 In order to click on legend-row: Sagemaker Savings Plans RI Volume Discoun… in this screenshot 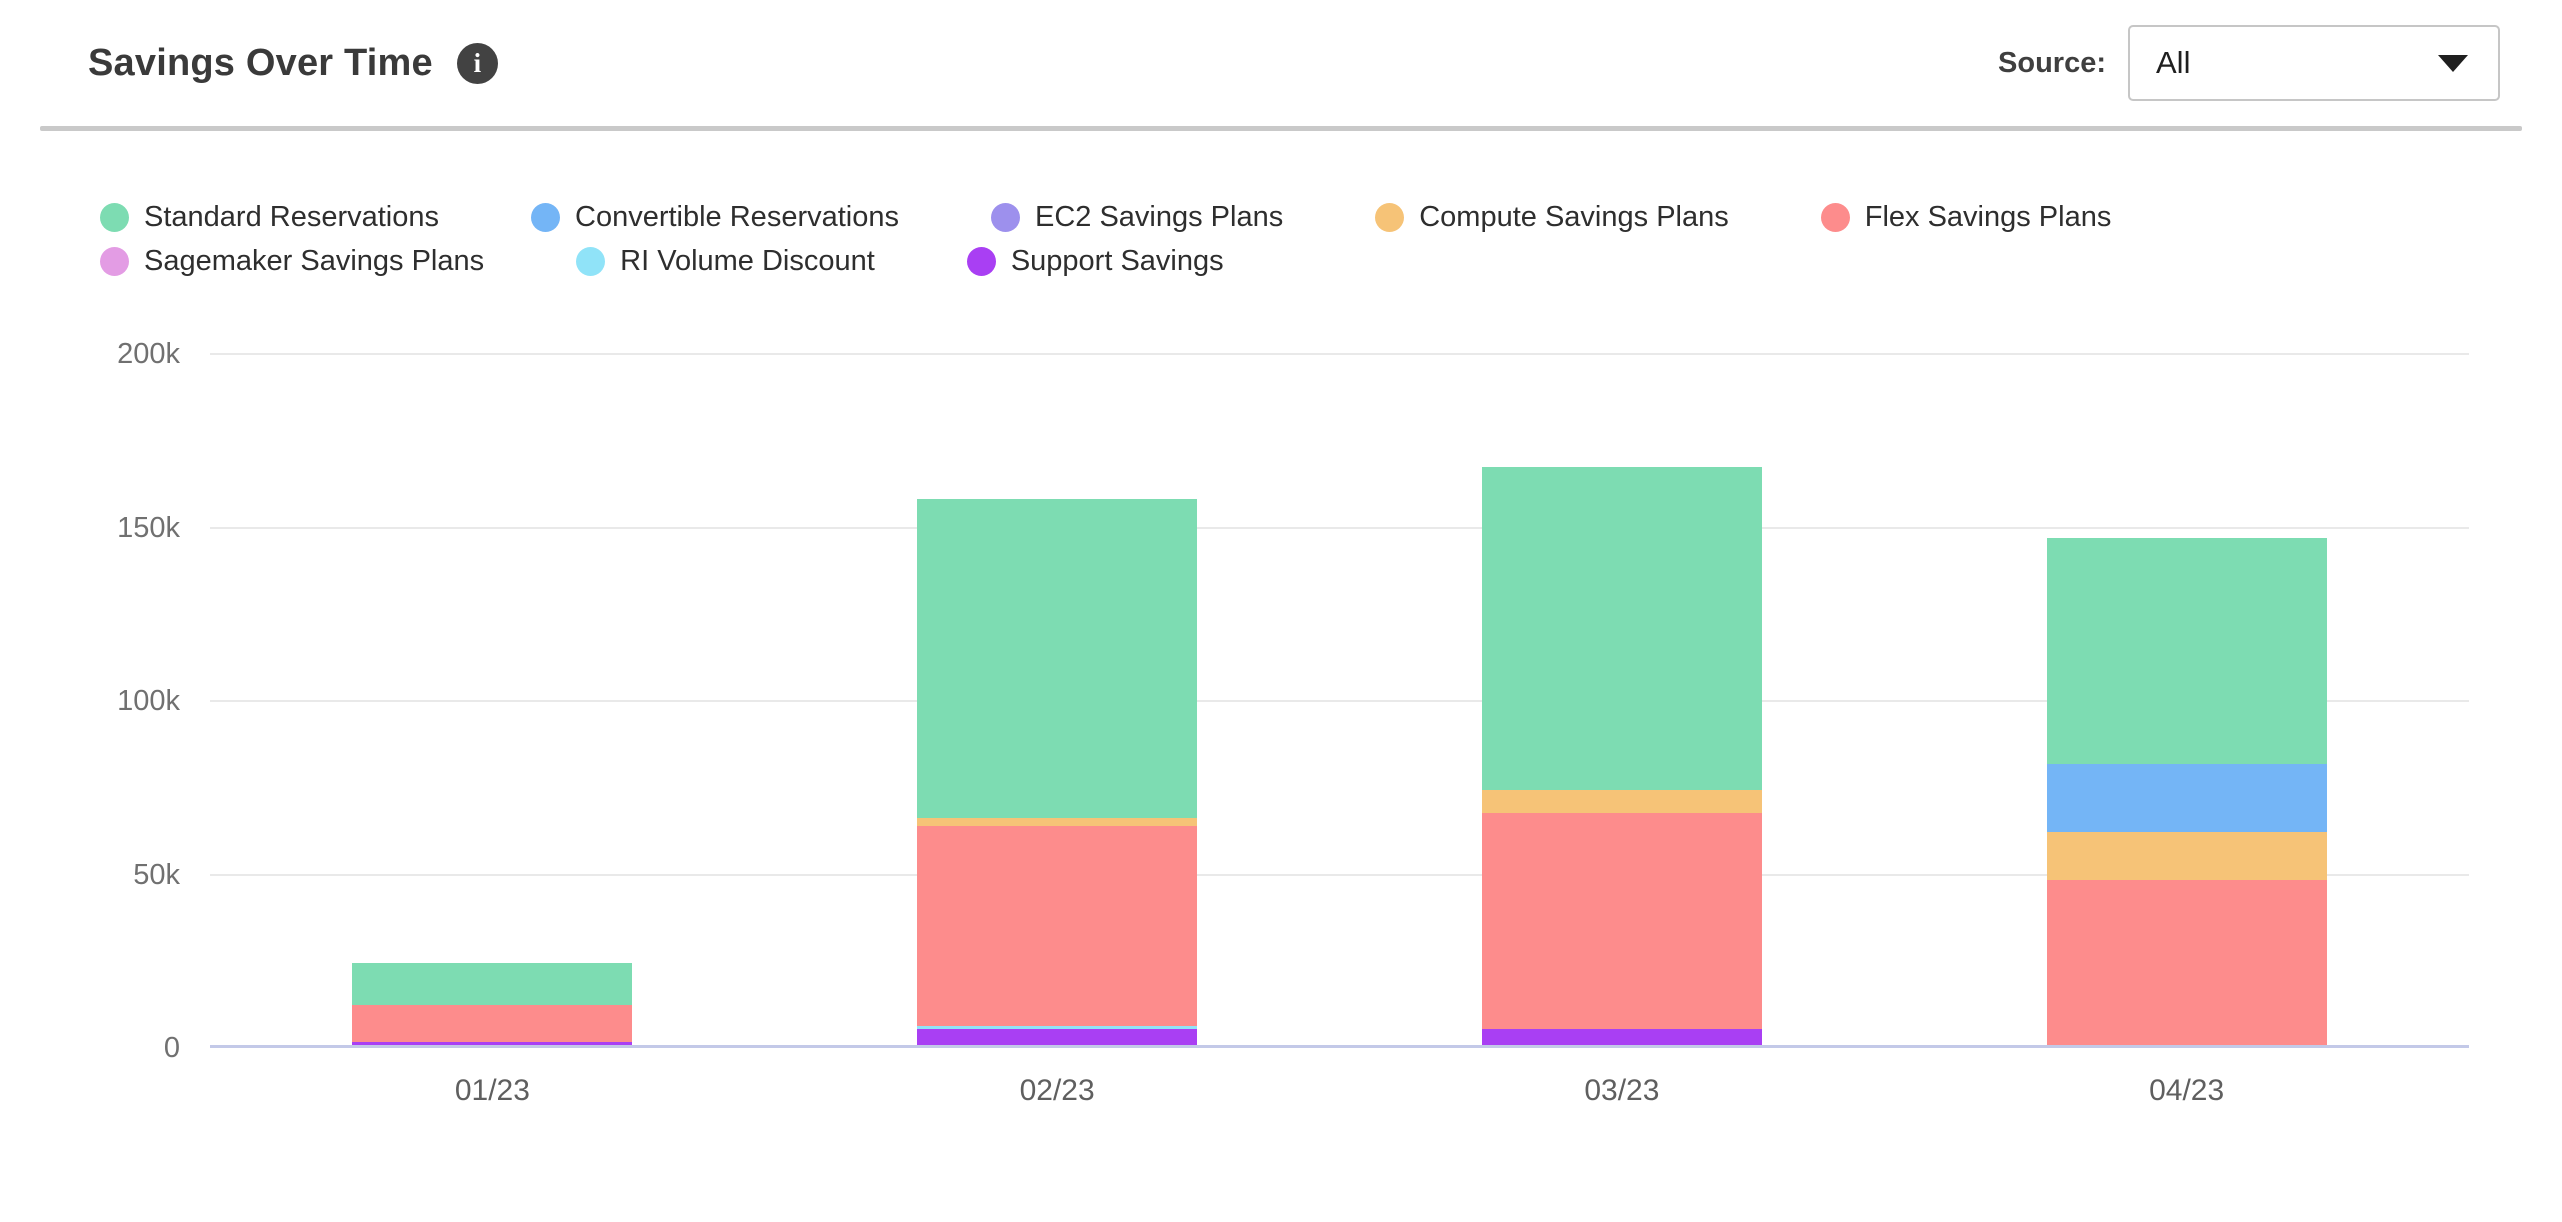, I will do `click(1331, 261)`.